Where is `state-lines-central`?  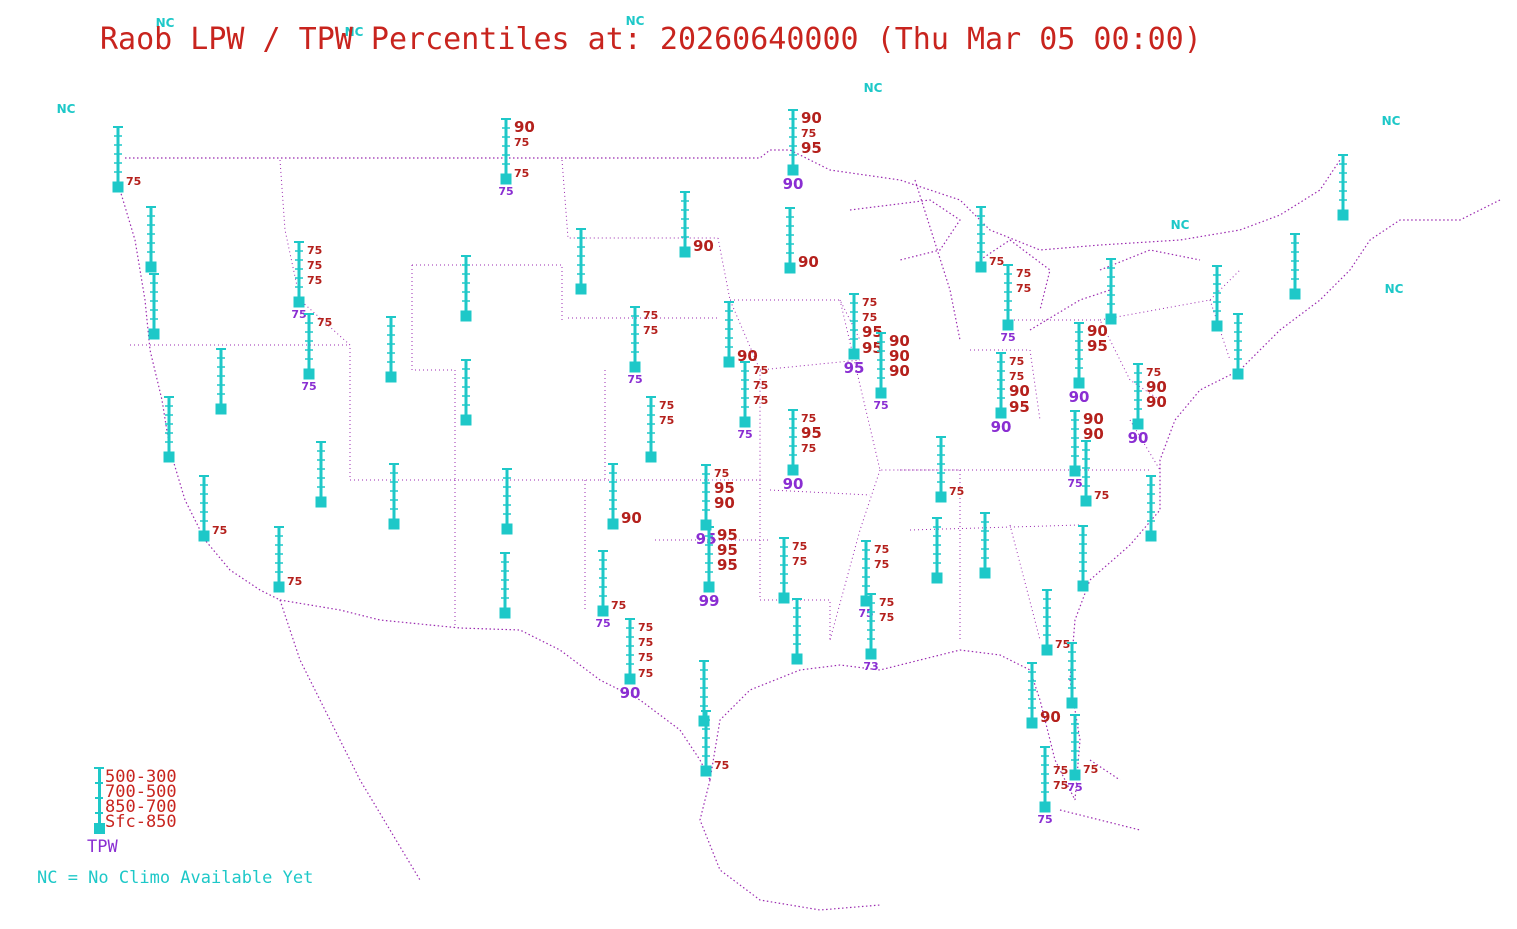 state-lines-central is located at coordinates (780, 439).